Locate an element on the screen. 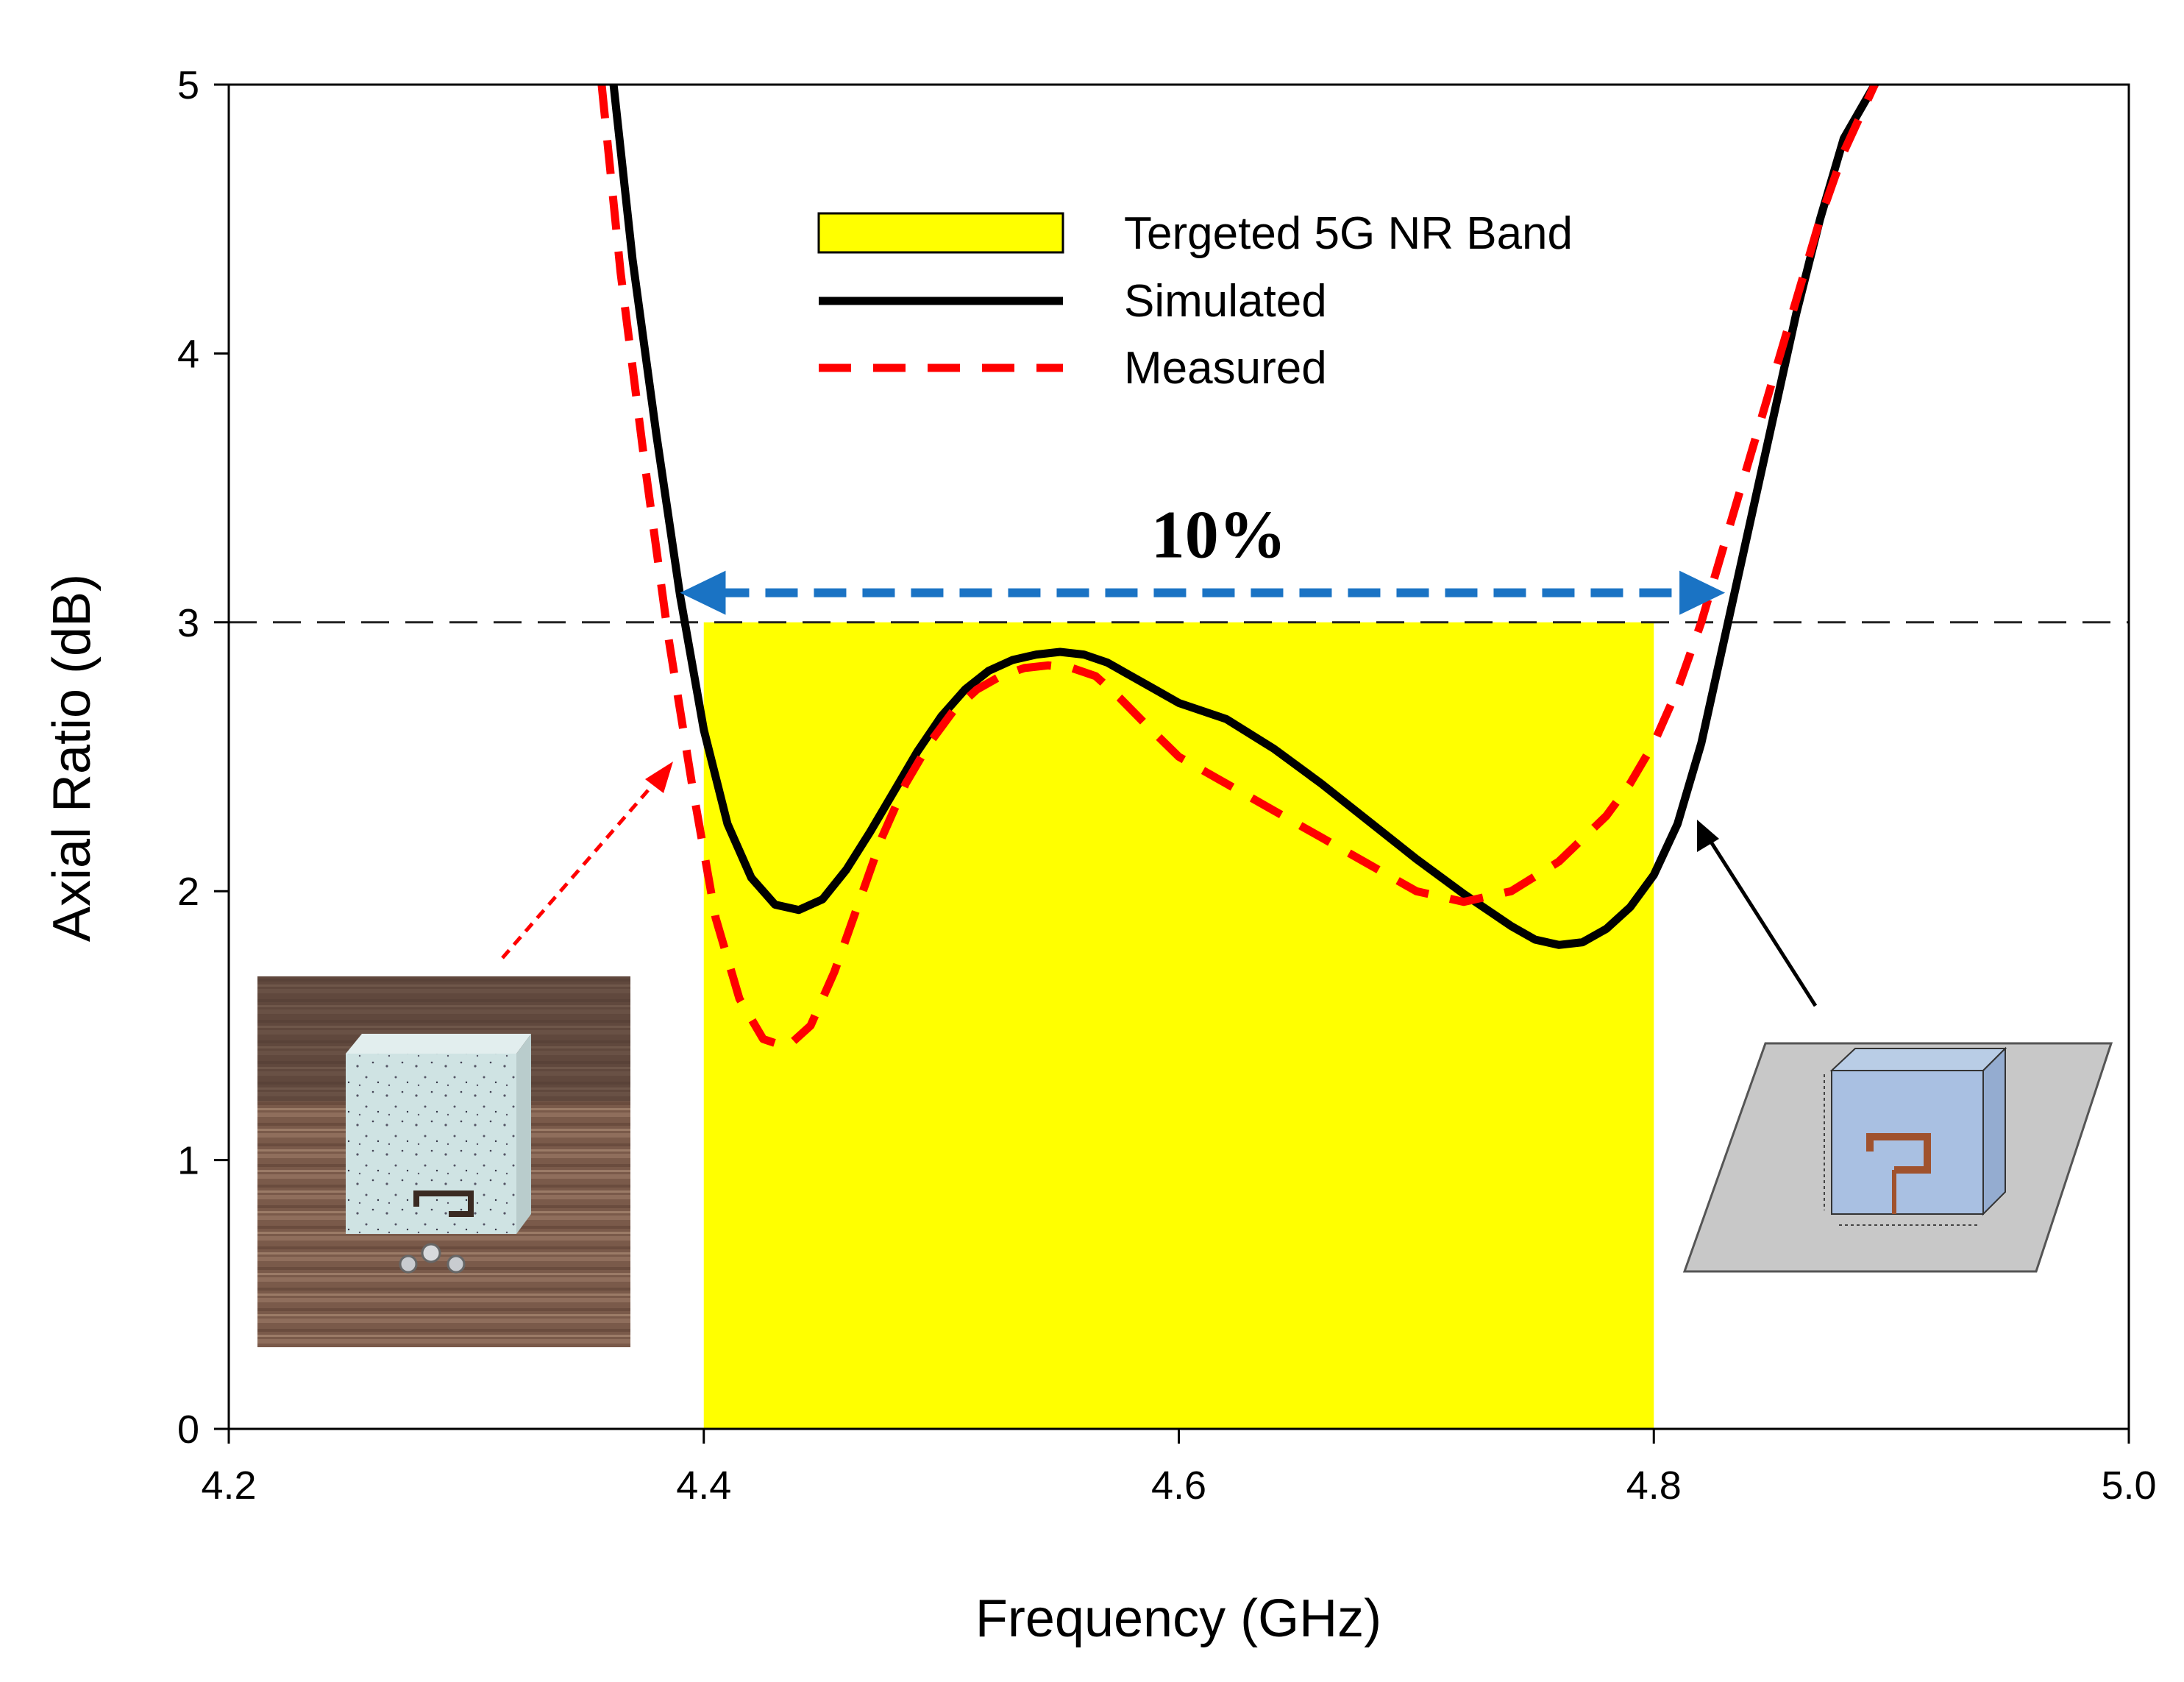  x-tick-label: 4.6 is located at coordinates (1178, 1485).